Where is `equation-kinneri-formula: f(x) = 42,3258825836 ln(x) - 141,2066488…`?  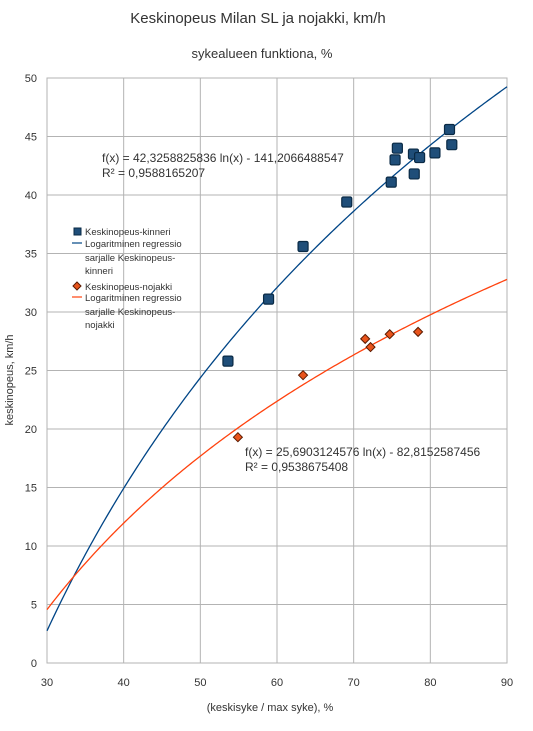 equation-kinneri-formula: f(x) = 42,3258825836 ln(x) - 141,2066488… is located at coordinates (223, 158).